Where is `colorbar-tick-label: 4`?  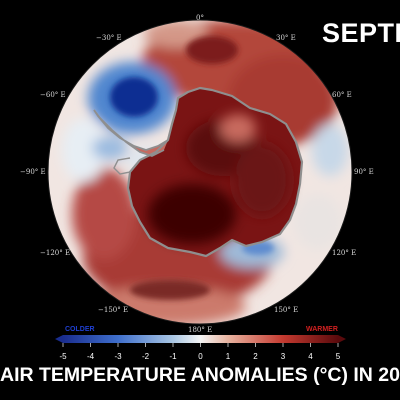
colorbar-tick-label: 4 is located at coordinates (310, 356).